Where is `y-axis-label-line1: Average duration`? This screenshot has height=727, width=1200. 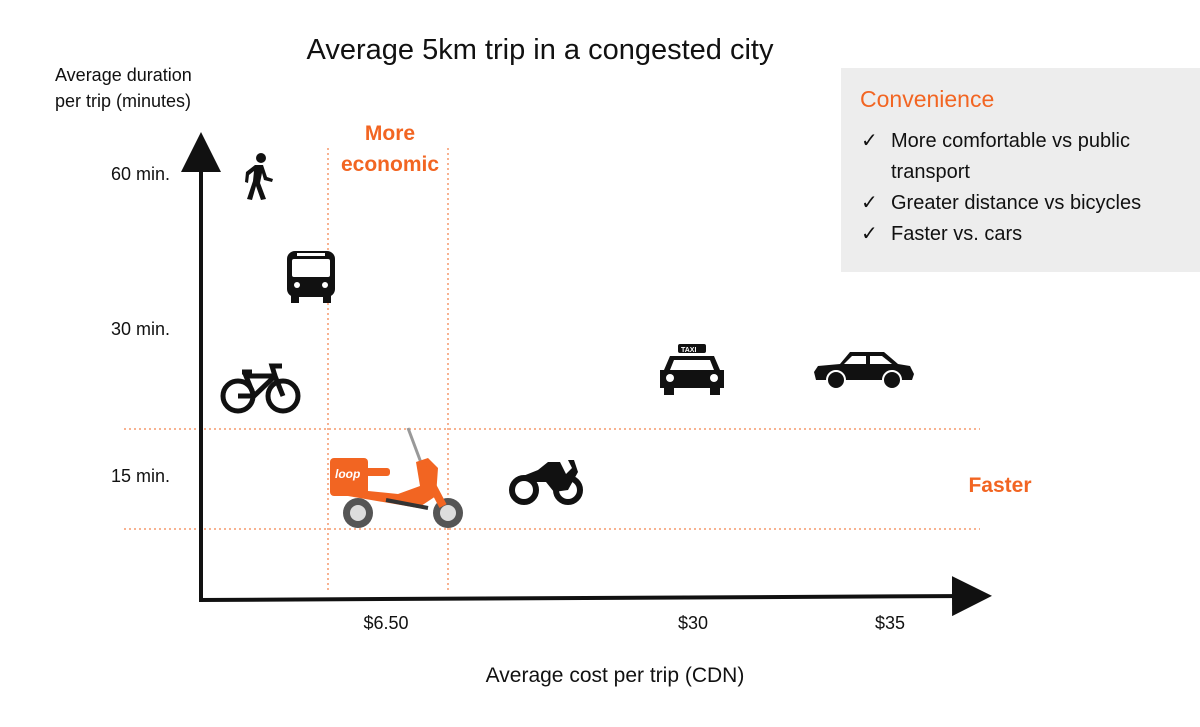 y-axis-label-line1: Average duration is located at coordinates (123, 75).